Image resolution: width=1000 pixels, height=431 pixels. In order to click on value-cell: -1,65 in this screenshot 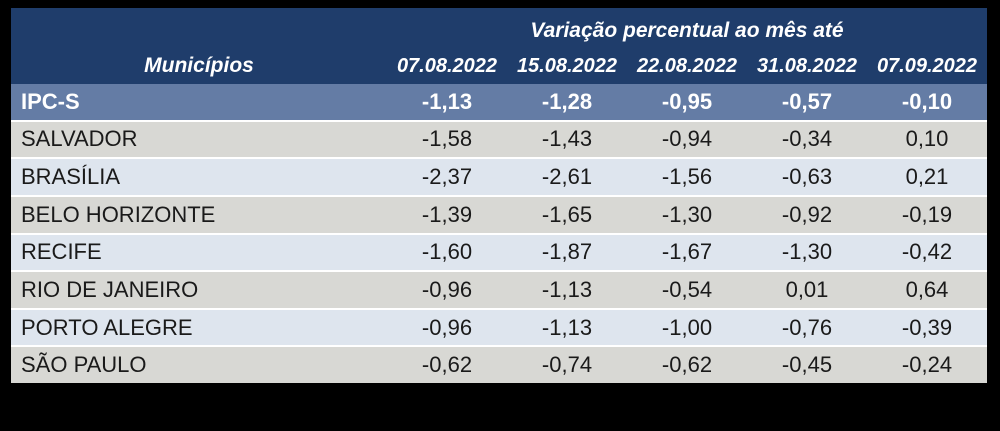, I will do `click(567, 214)`.